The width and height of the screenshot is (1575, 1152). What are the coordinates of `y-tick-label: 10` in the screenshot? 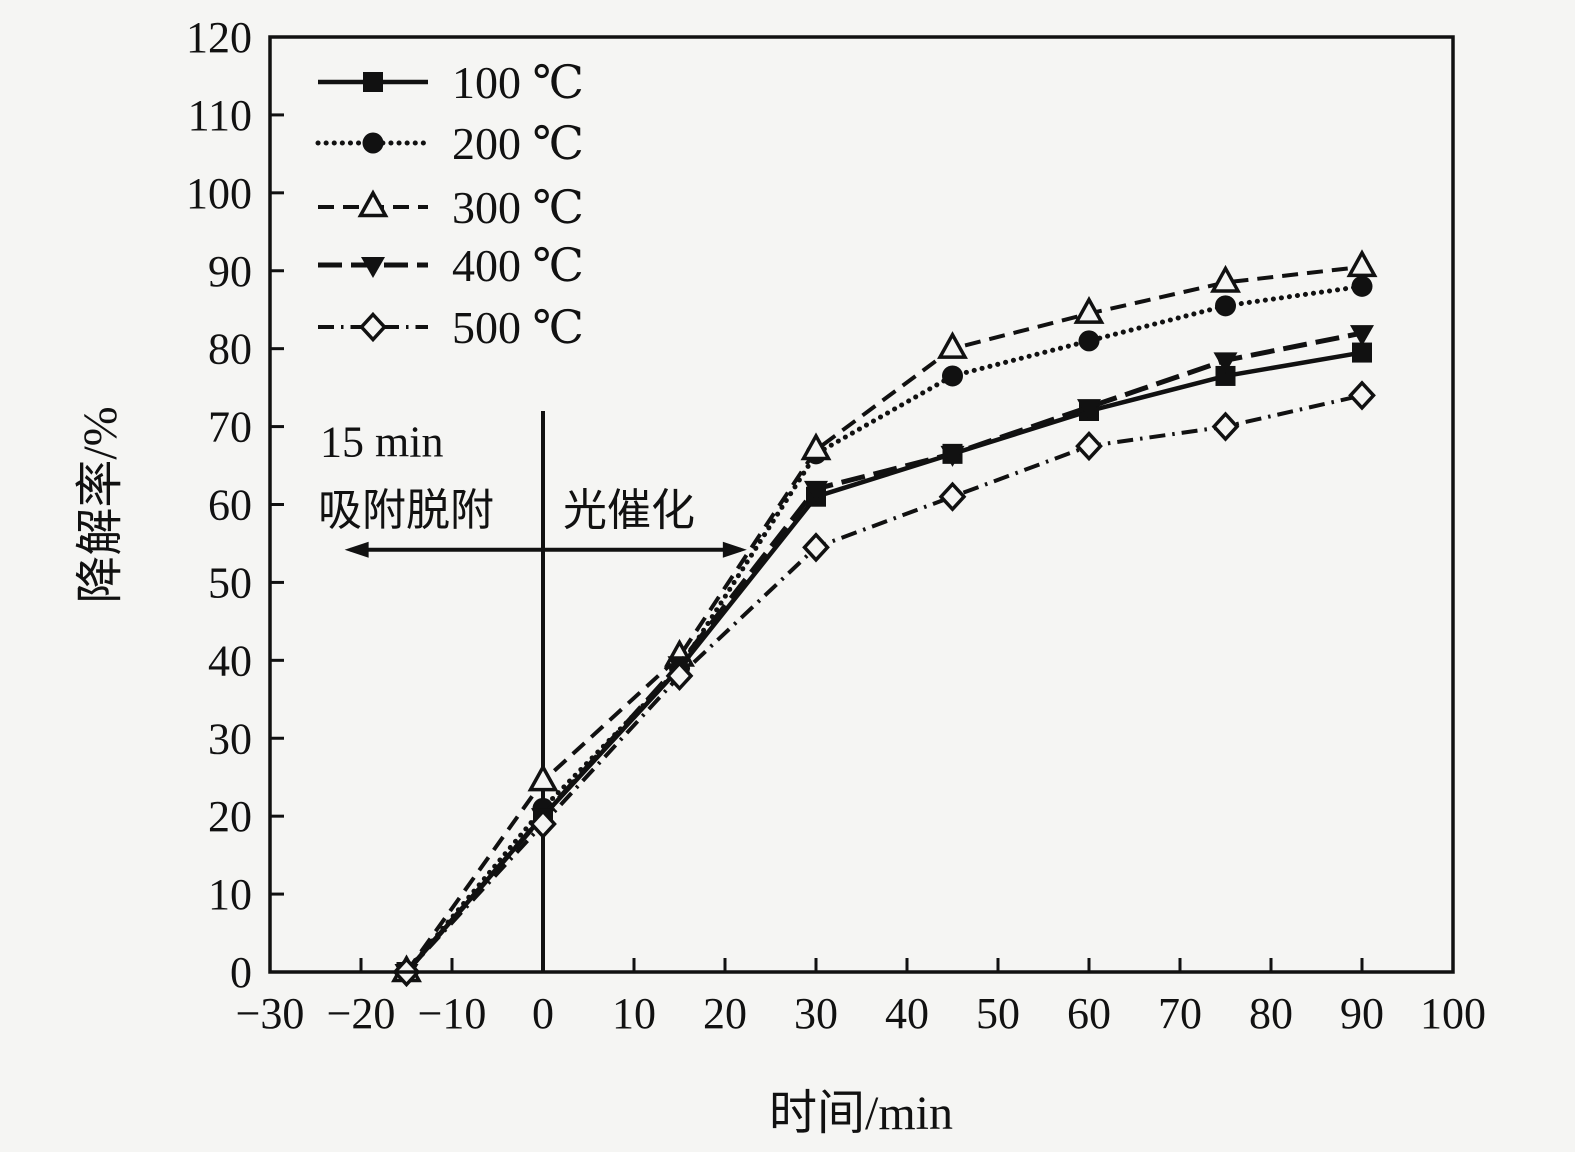 It's located at (230, 894).